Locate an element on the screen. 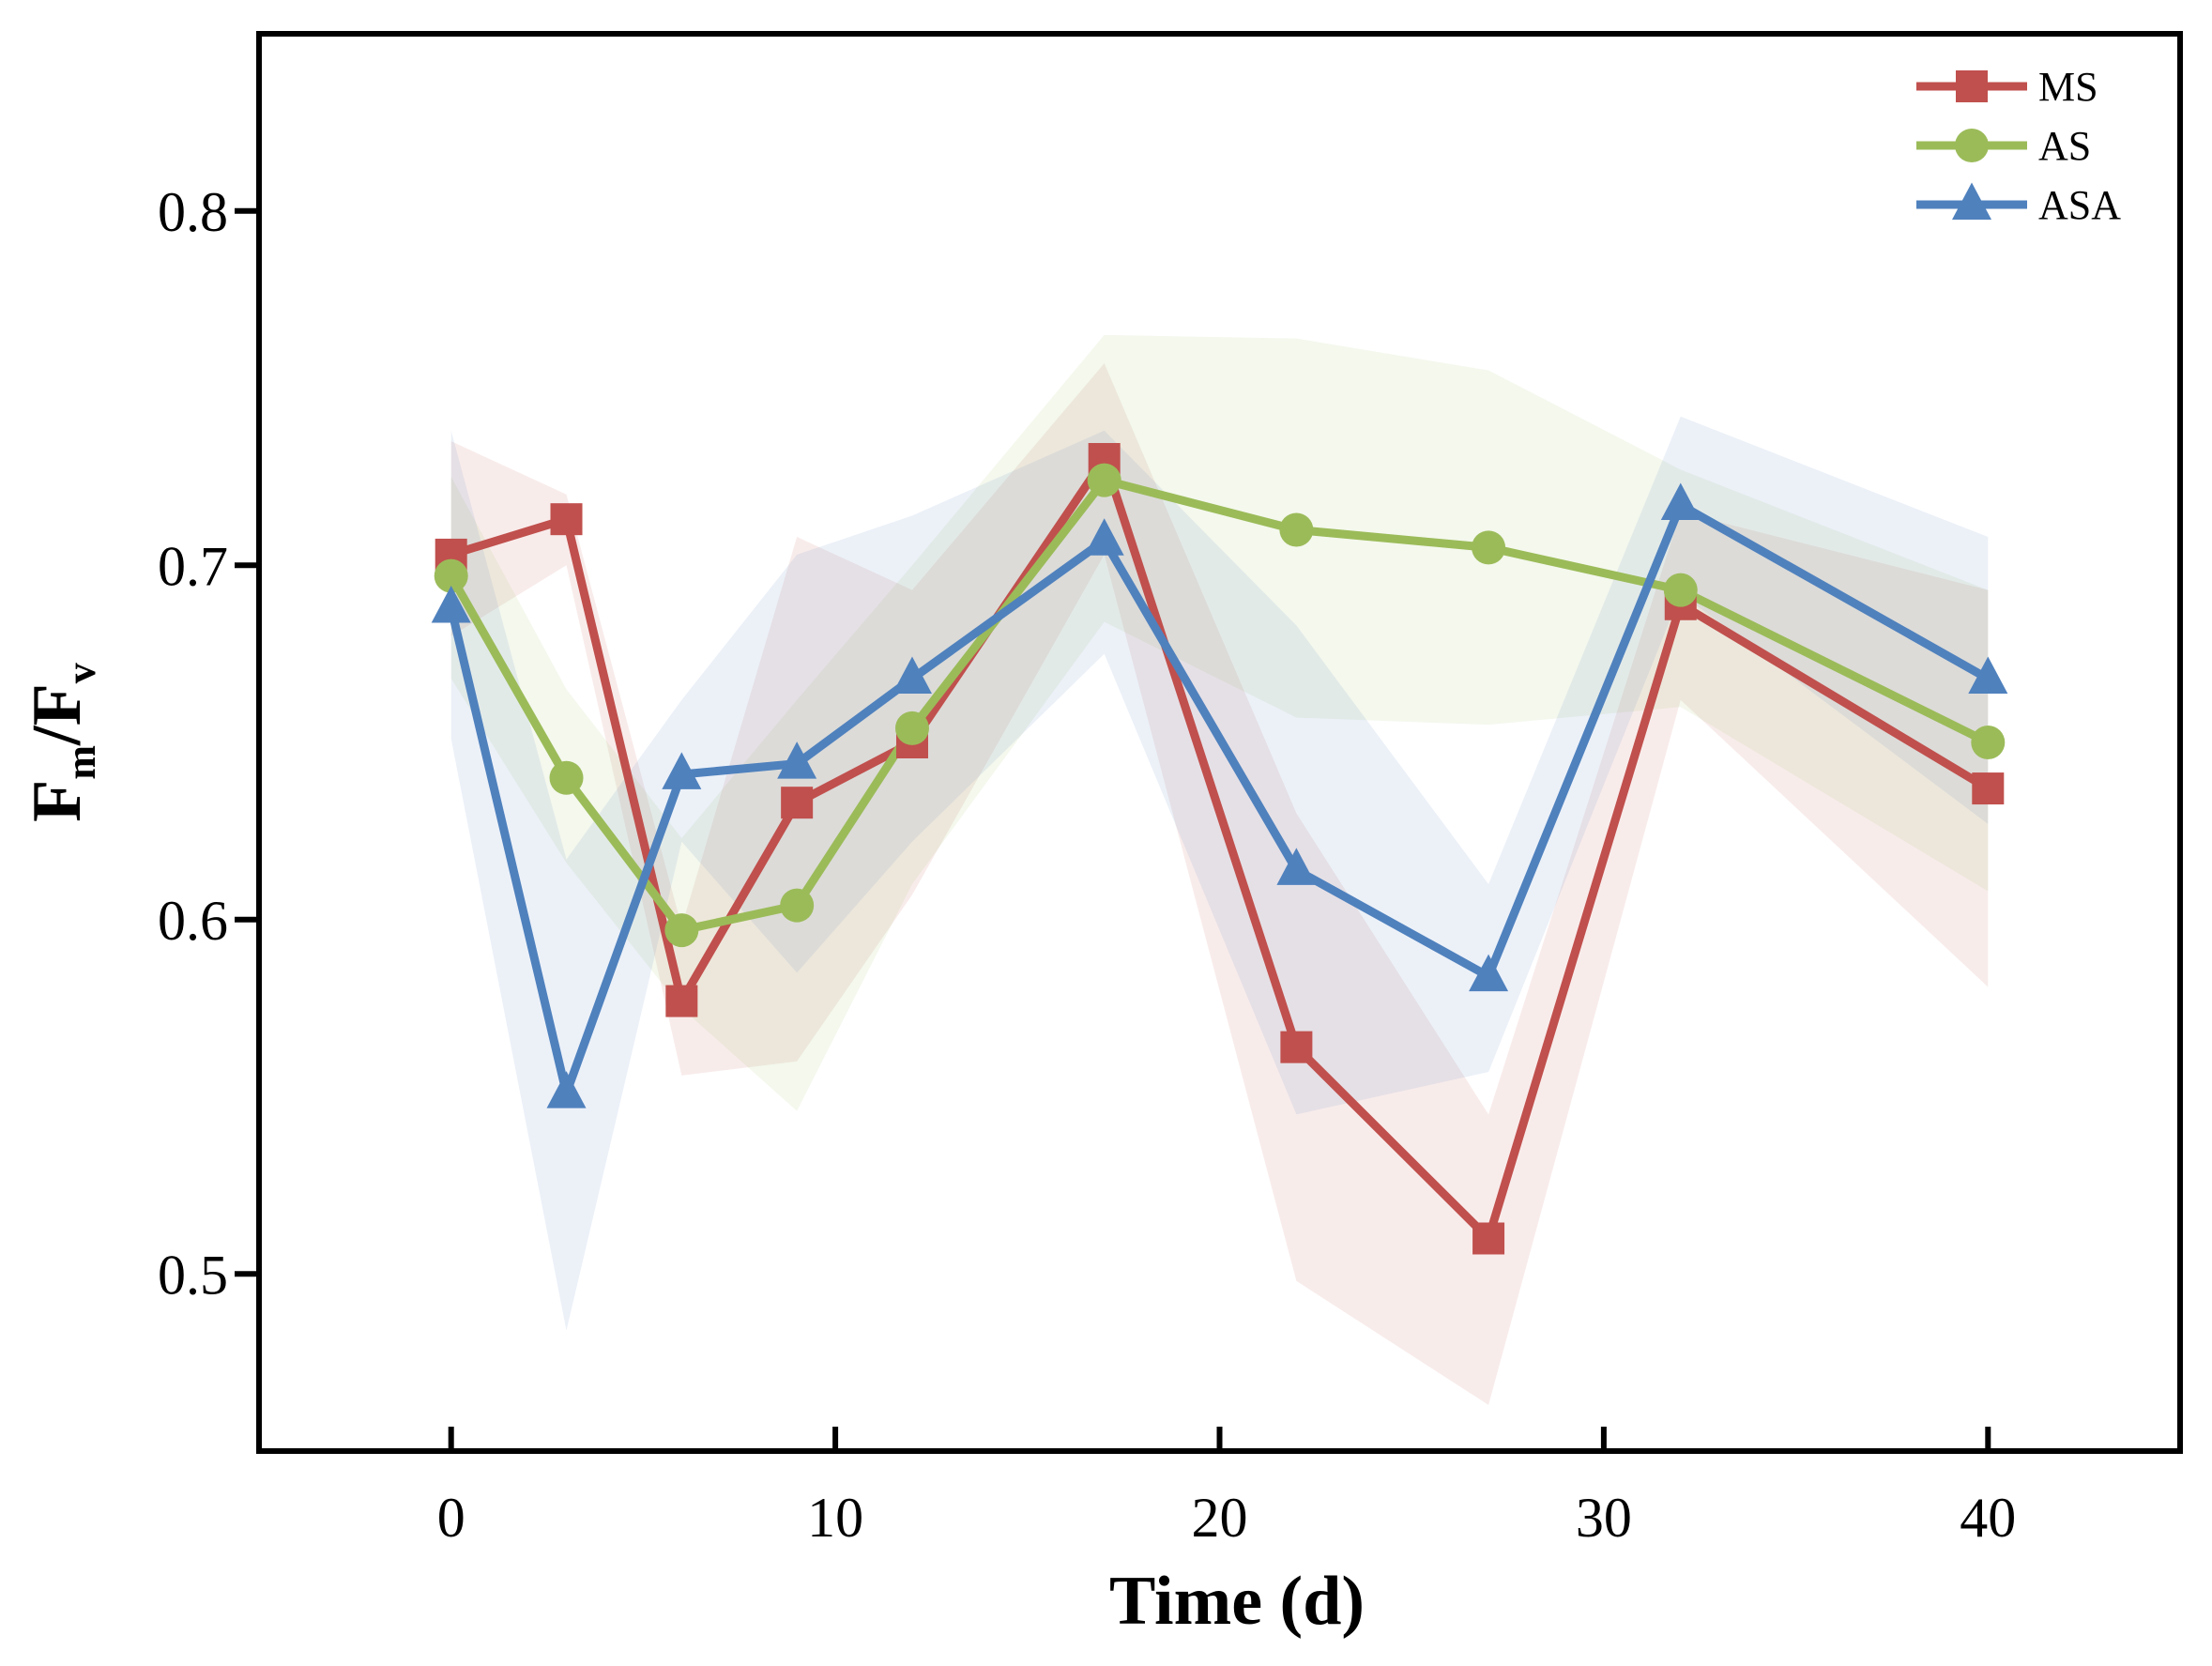  legend: MS AS ASA is located at coordinates (2018, 146).